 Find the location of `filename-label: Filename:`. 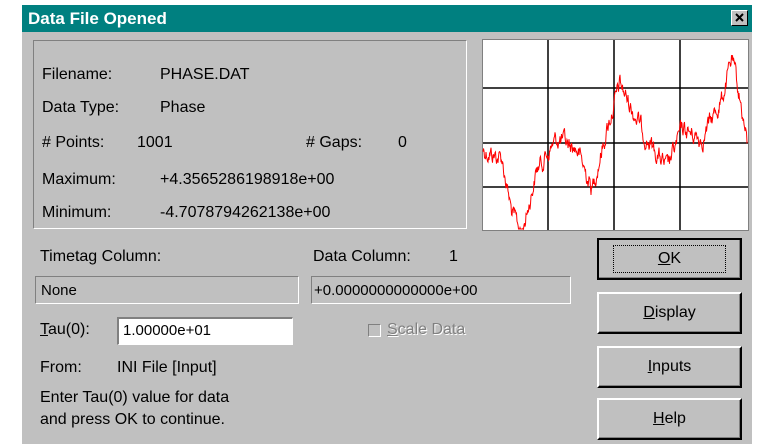

filename-label: Filename: is located at coordinates (77, 74).